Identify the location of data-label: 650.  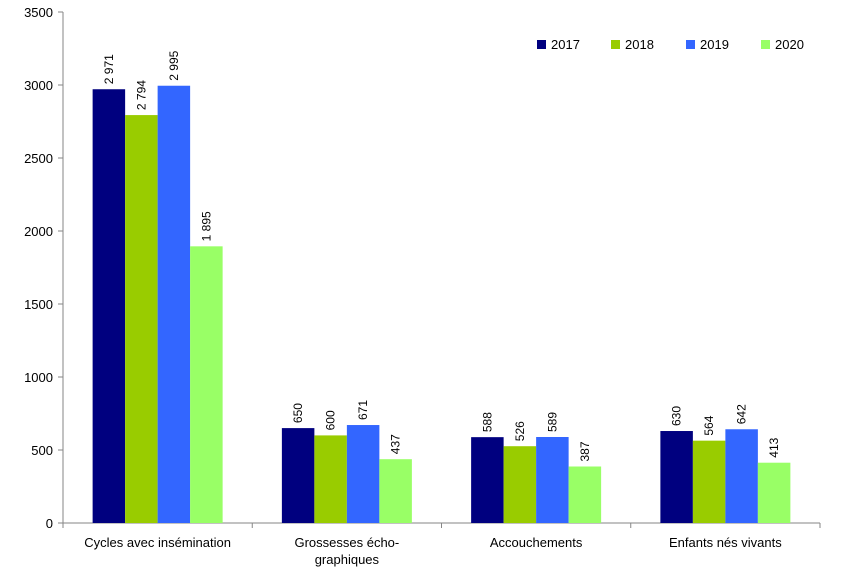
(298, 413).